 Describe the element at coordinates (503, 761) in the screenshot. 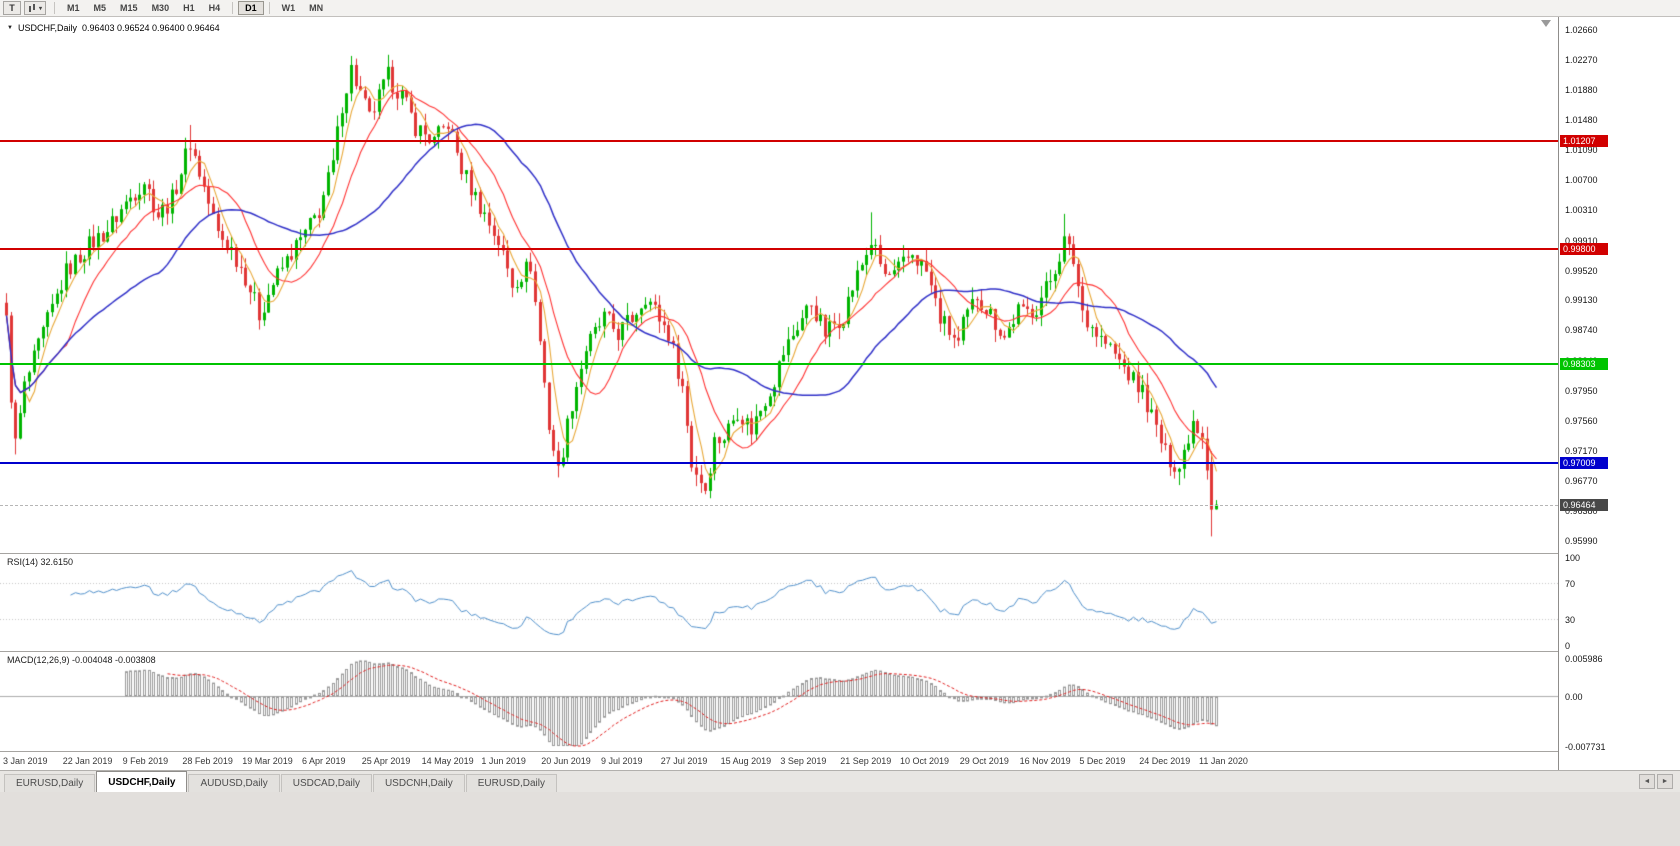

I see `date-axis-label: 1 Jun 2019` at that location.